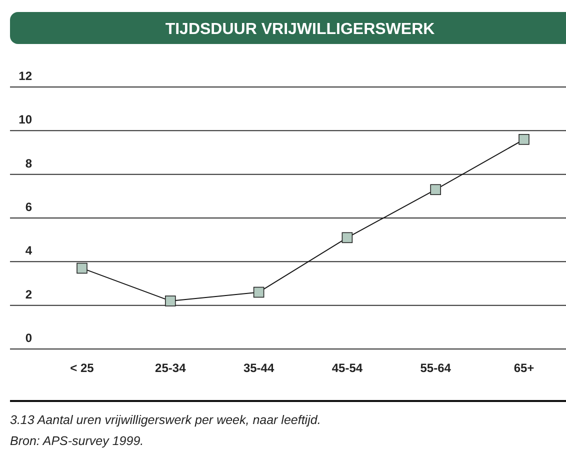  I want to click on y-tick-label: 8, so click(28, 163).